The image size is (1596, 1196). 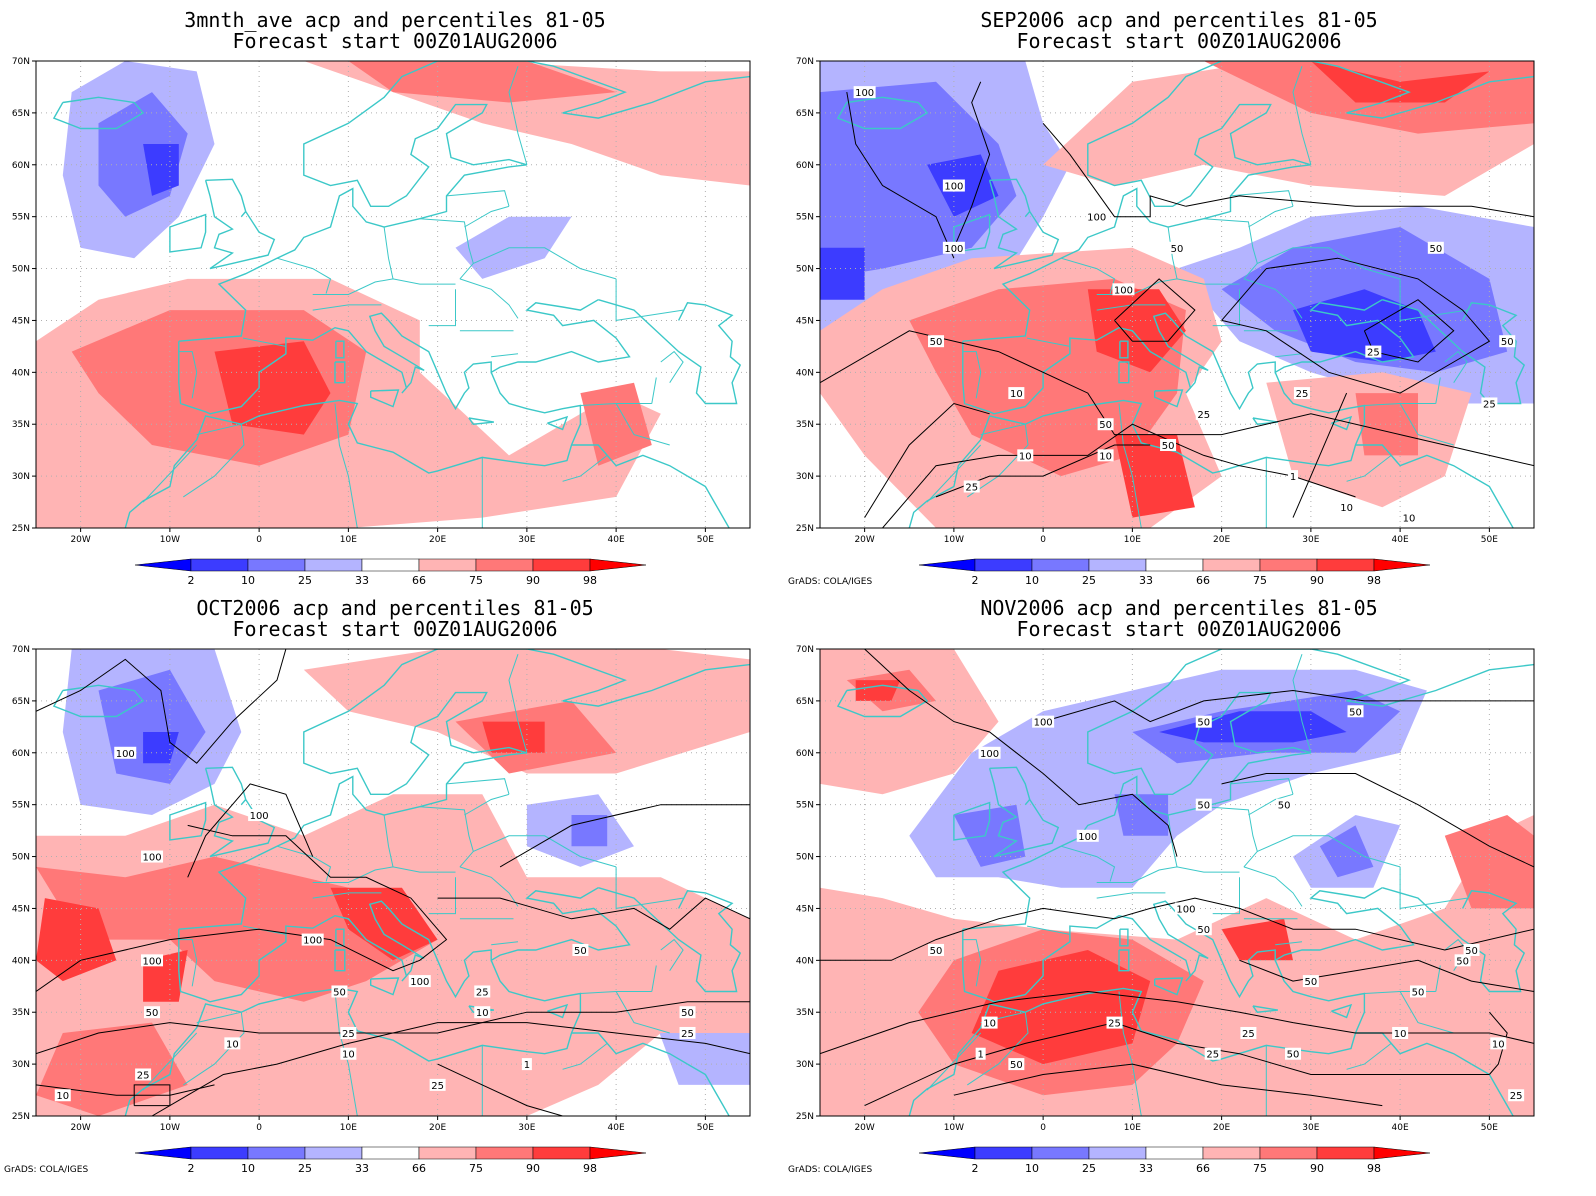 What do you see at coordinates (437, 540) in the screenshot?
I see `lon-tick-label: 20E` at bounding box center [437, 540].